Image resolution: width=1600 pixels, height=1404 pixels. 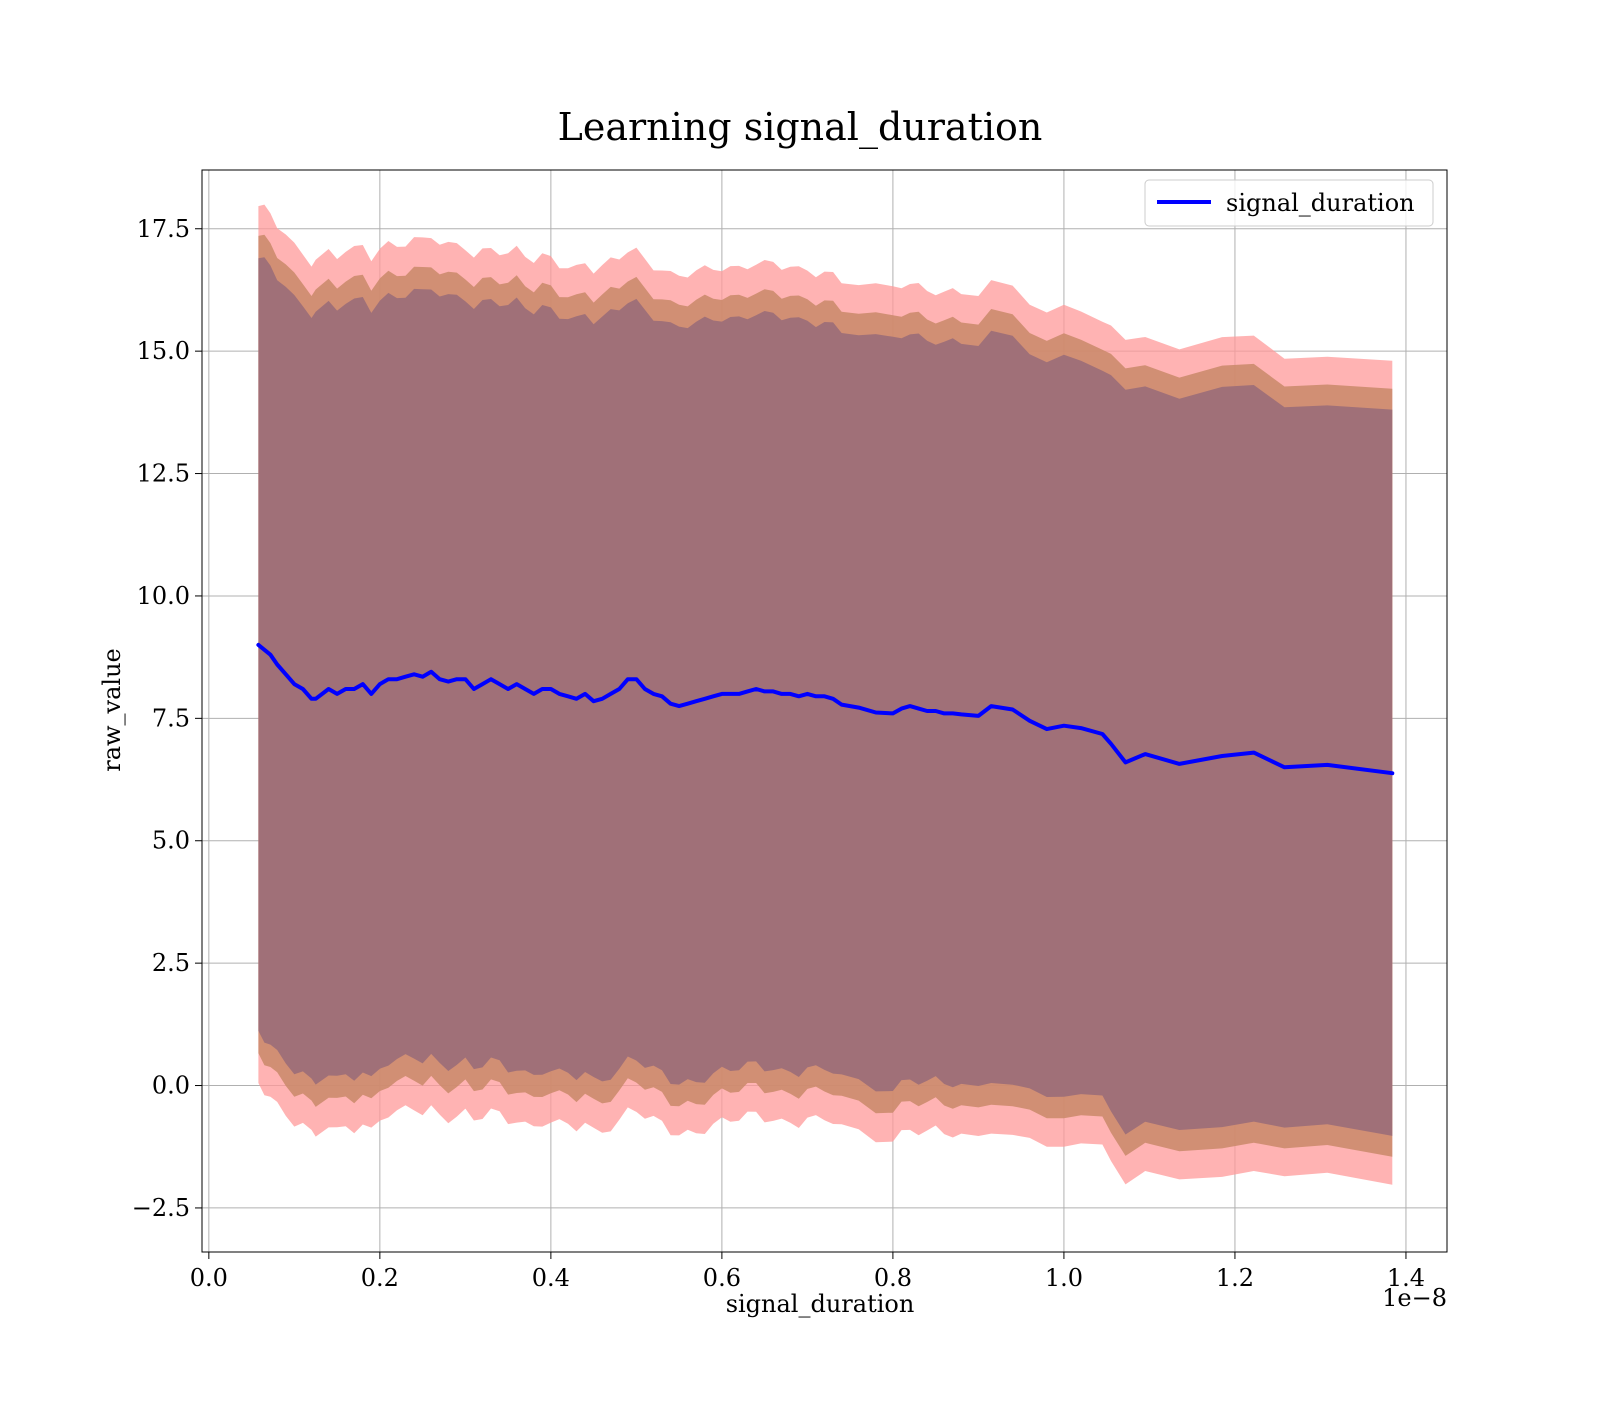 What do you see at coordinates (1320, 203) in the screenshot?
I see `legend-label: signal_duration` at bounding box center [1320, 203].